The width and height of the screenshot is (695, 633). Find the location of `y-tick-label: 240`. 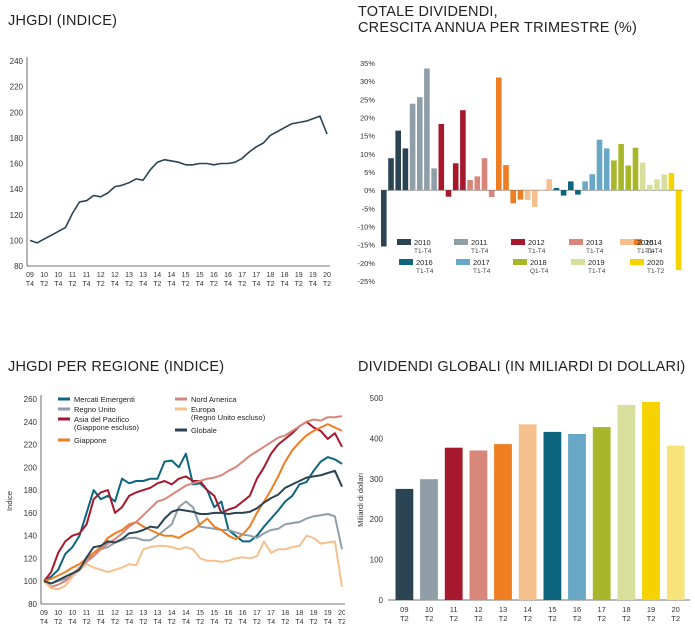

y-tick-label: 240 is located at coordinates (17, 61).